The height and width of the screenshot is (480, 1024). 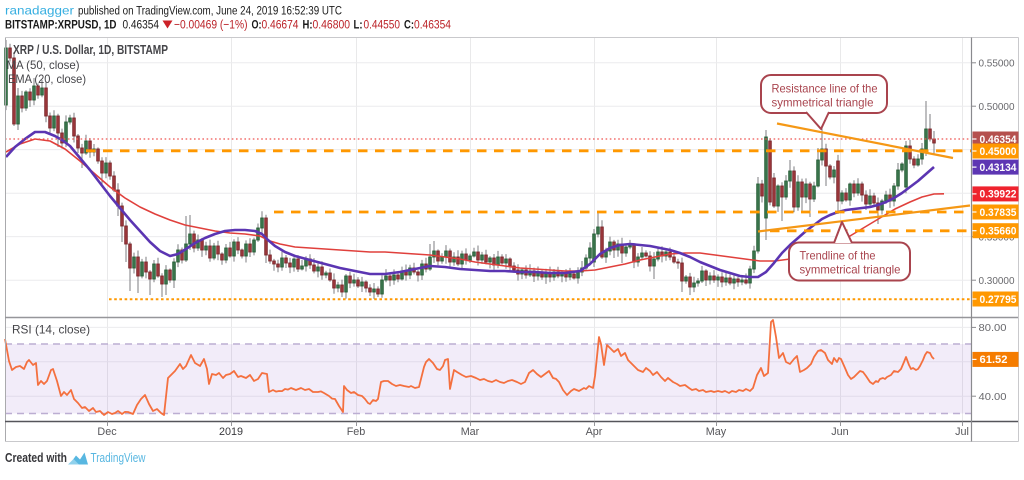 I want to click on svg-text: May, so click(x=716, y=432).